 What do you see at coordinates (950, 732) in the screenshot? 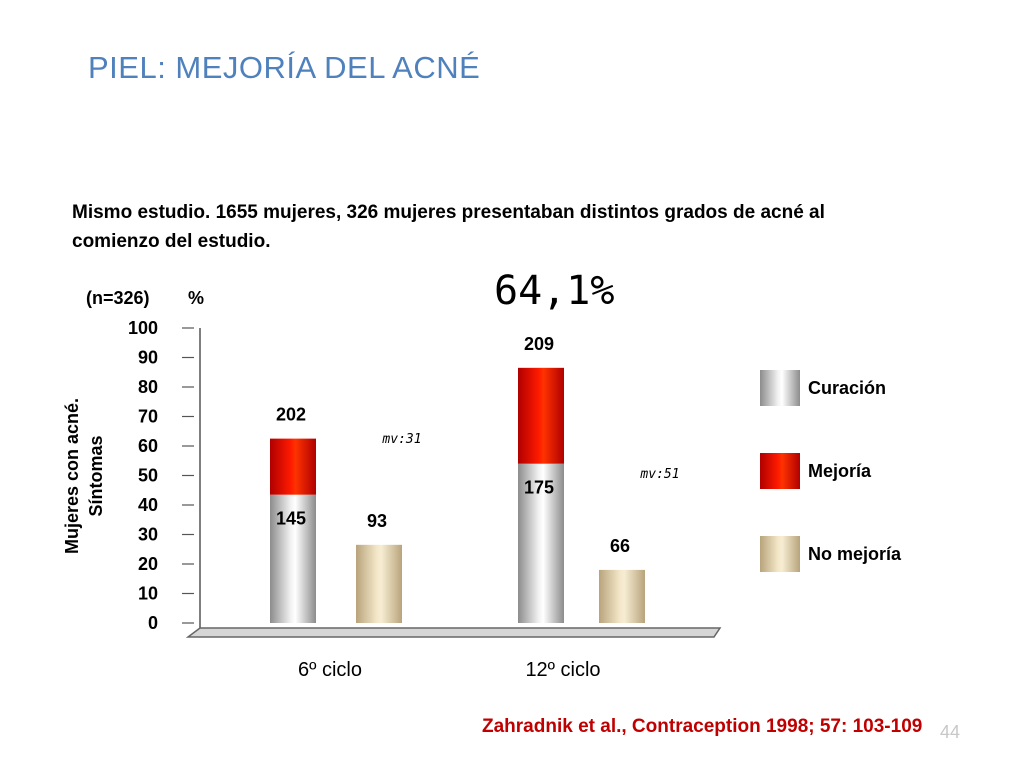
I see `page-number: 44` at bounding box center [950, 732].